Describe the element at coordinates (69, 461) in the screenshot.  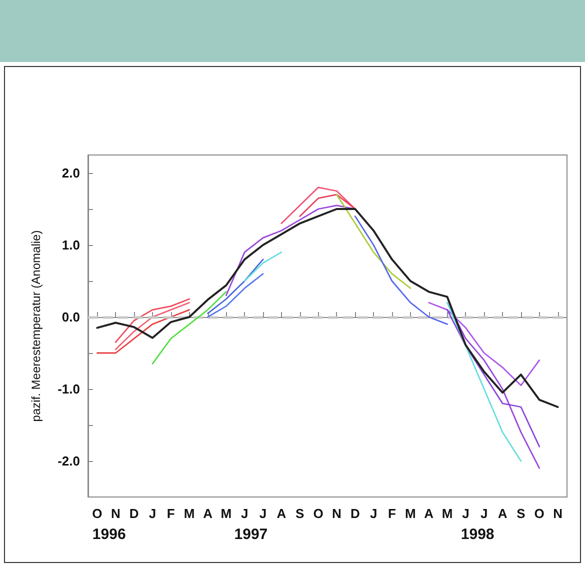
I see `y-tick-label: -2.0` at that location.